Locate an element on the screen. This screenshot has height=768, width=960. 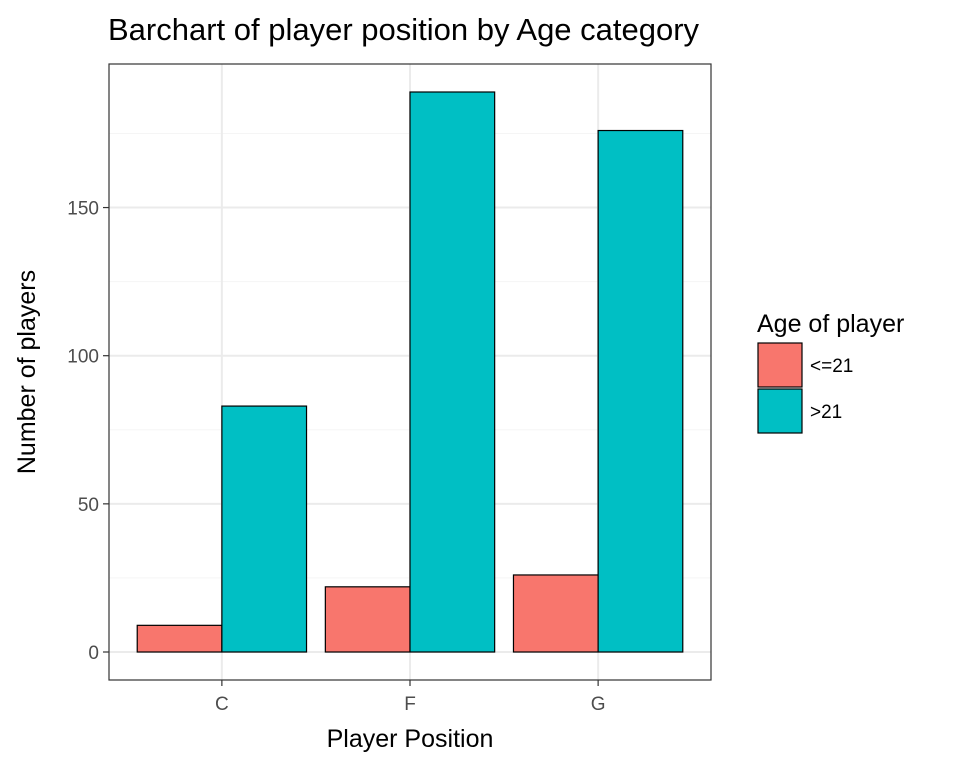
x-tick-label-0: C is located at coordinates (222, 704).